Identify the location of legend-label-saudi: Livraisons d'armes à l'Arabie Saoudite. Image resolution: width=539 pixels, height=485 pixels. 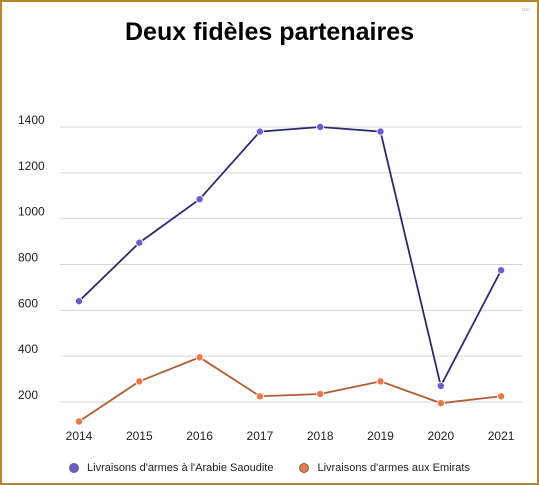
(180, 468).